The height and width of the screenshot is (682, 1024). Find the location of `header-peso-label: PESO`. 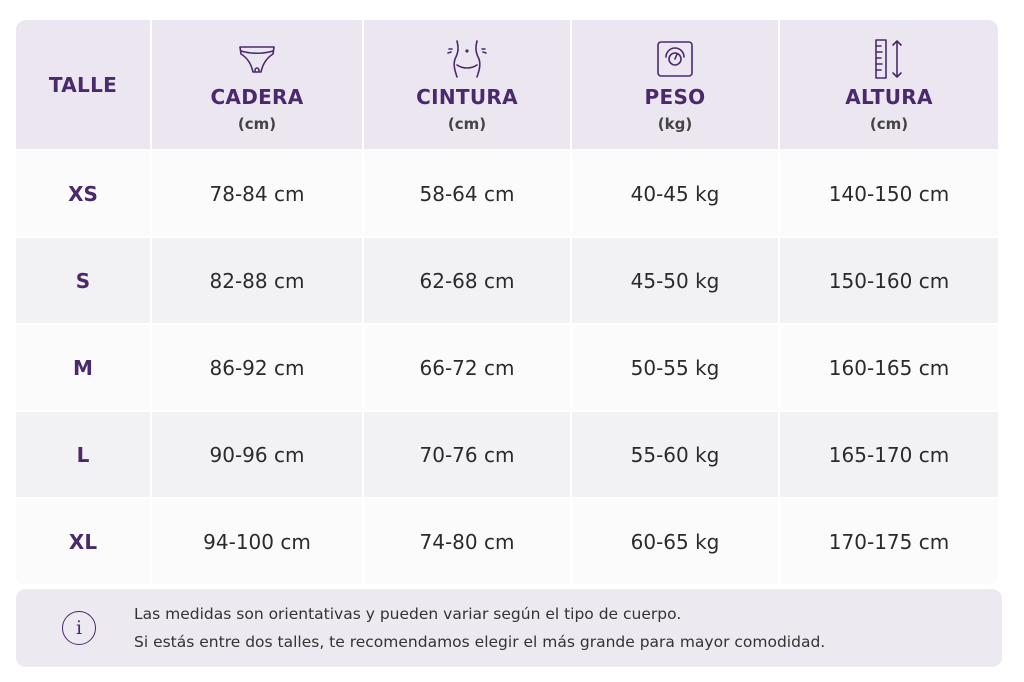

header-peso-label: PESO is located at coordinates (675, 96).